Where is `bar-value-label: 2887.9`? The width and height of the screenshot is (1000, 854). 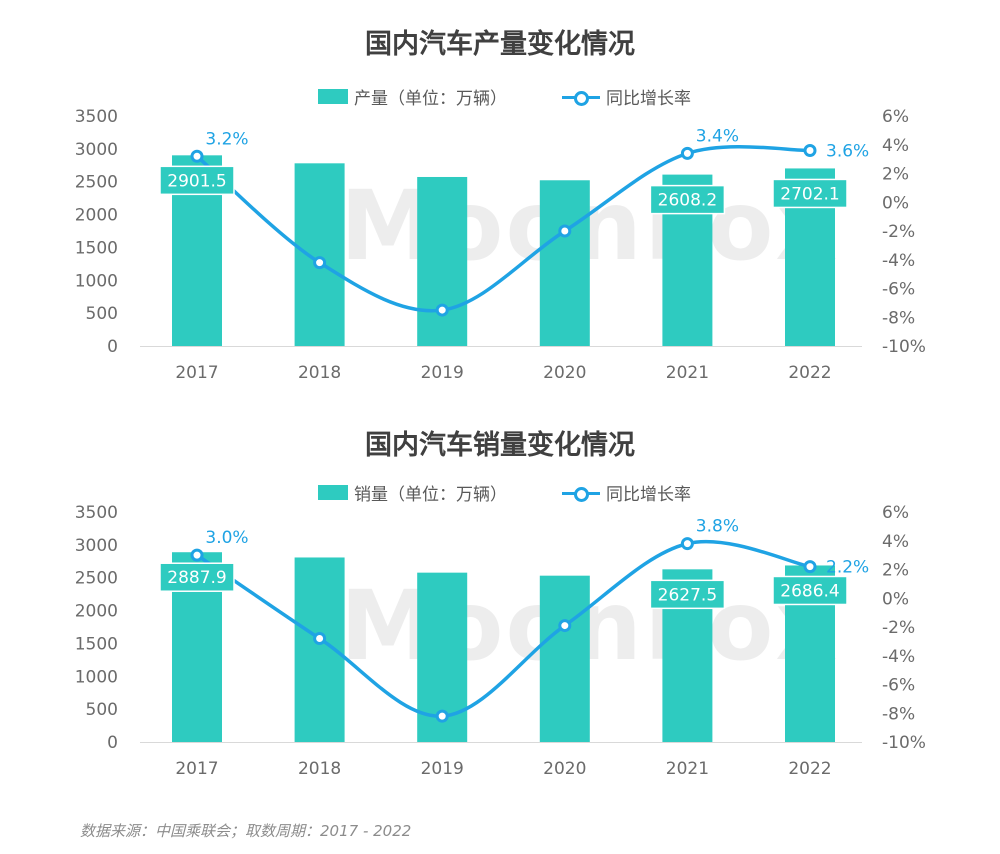
bar-value-label: 2887.9 is located at coordinates (196, 578).